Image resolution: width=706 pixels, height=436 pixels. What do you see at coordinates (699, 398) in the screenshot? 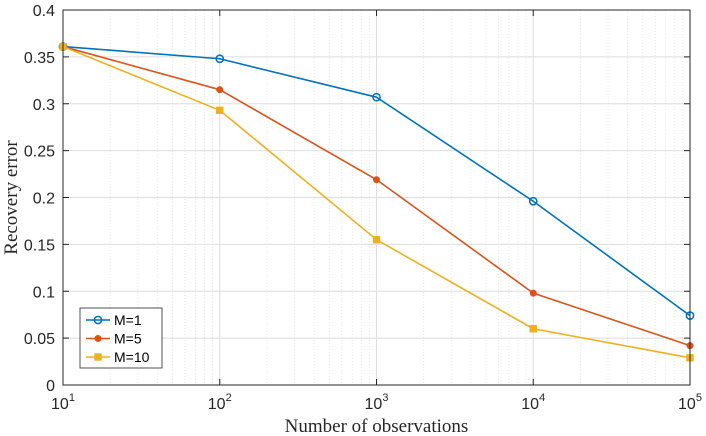
I see `x-tick-exponent: 5` at bounding box center [699, 398].